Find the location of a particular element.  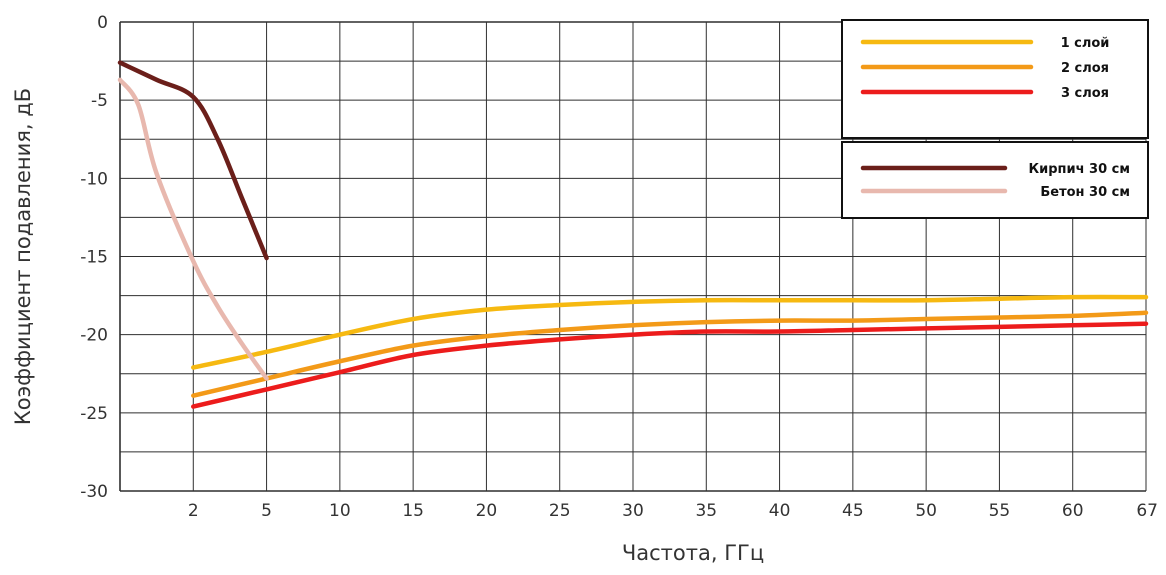

x-tick-label: 10 is located at coordinates (340, 511).